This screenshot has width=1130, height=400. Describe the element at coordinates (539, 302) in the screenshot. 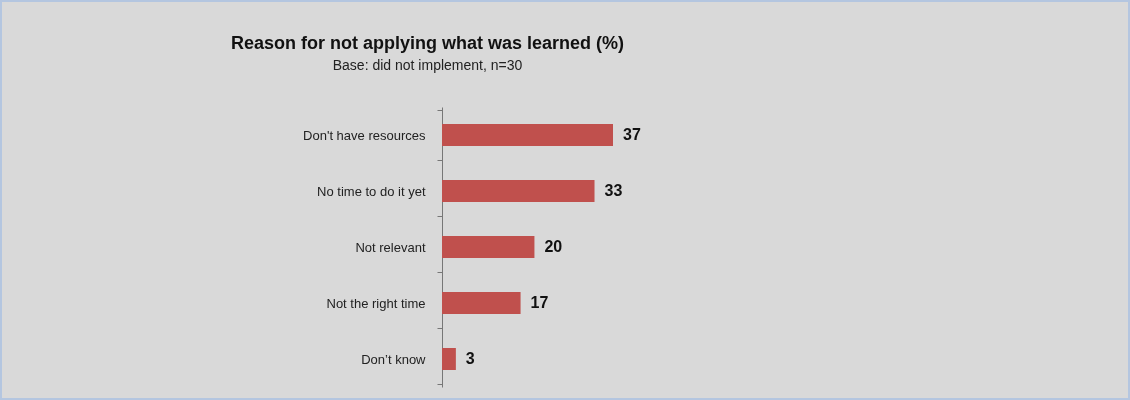

I see `data-label: 17` at that location.